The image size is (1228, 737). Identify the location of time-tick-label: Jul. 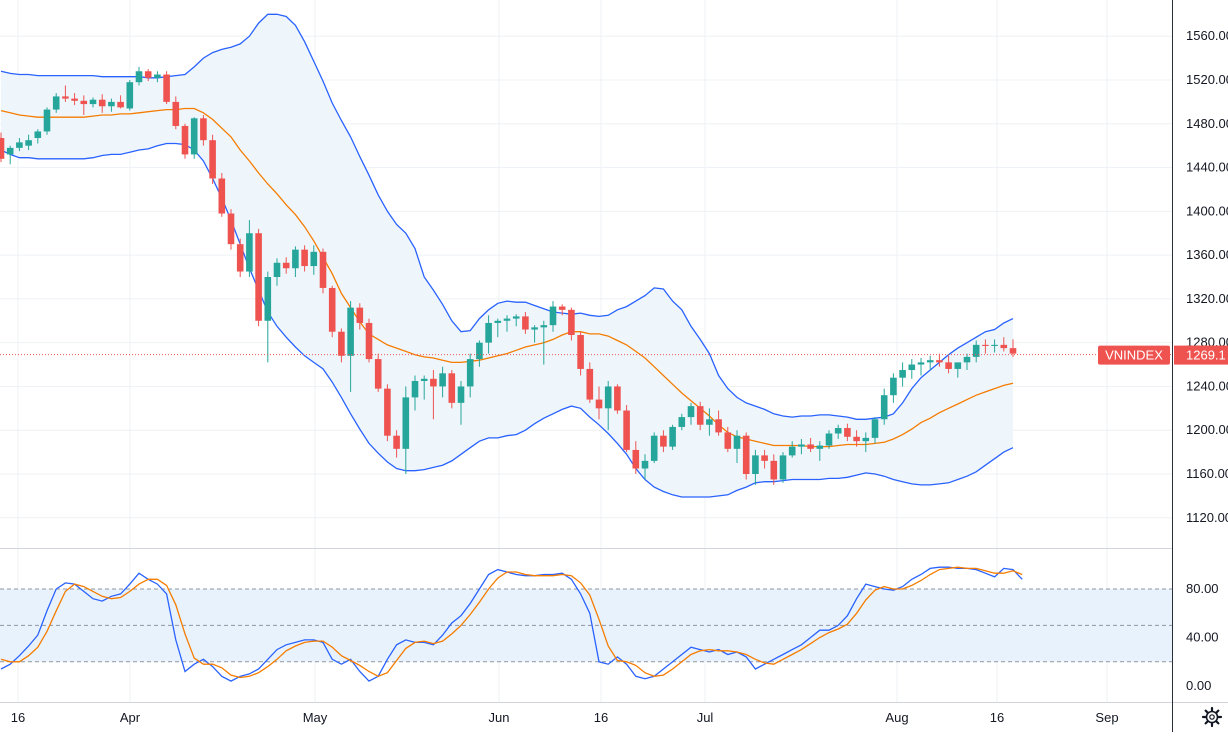
(705, 717).